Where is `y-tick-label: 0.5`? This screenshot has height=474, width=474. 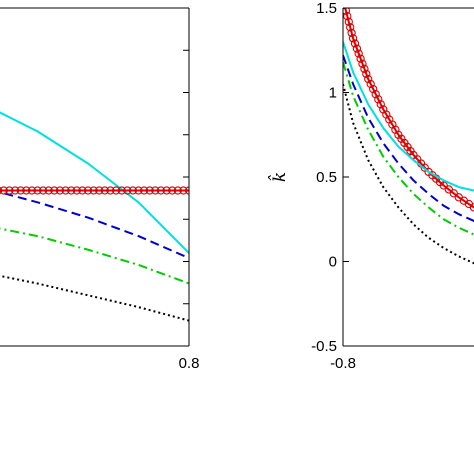 y-tick-label: 0.5 is located at coordinates (326, 177).